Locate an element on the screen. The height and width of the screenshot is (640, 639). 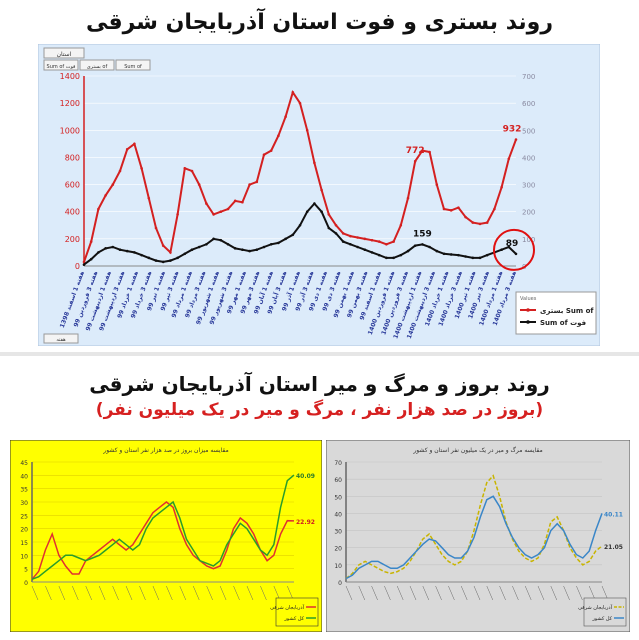
data-label: 159 is located at coordinates (422, 234).